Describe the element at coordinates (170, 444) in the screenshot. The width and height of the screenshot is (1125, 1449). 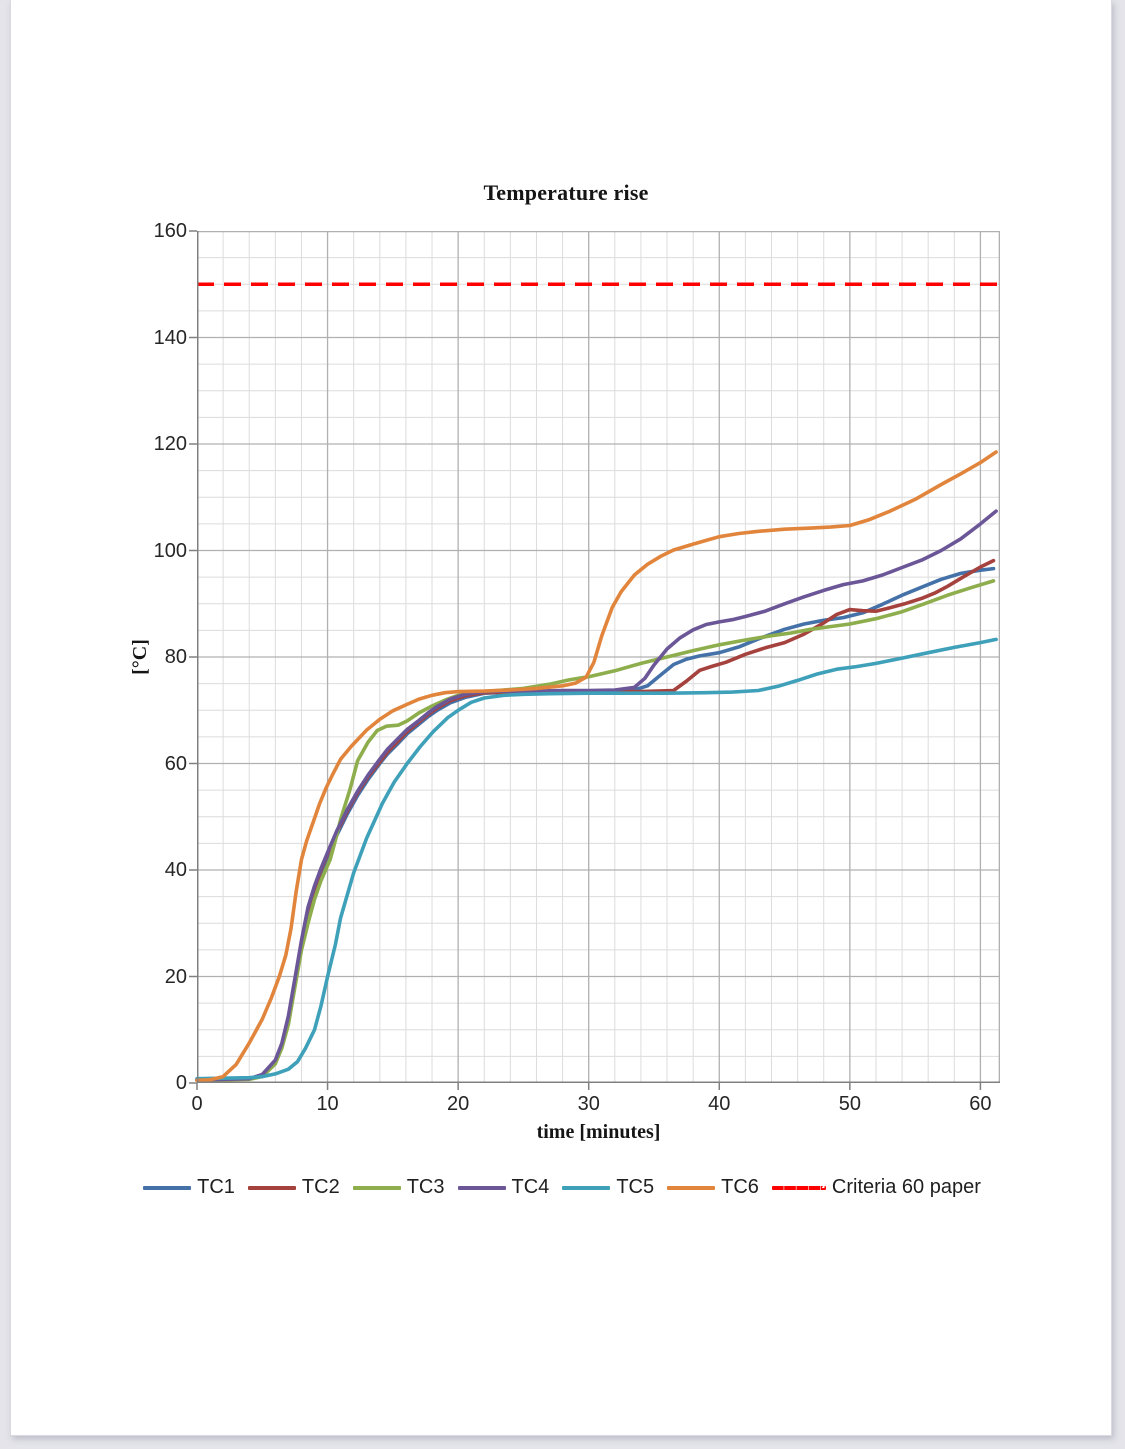
I see `y-tick-label: 120` at that location.